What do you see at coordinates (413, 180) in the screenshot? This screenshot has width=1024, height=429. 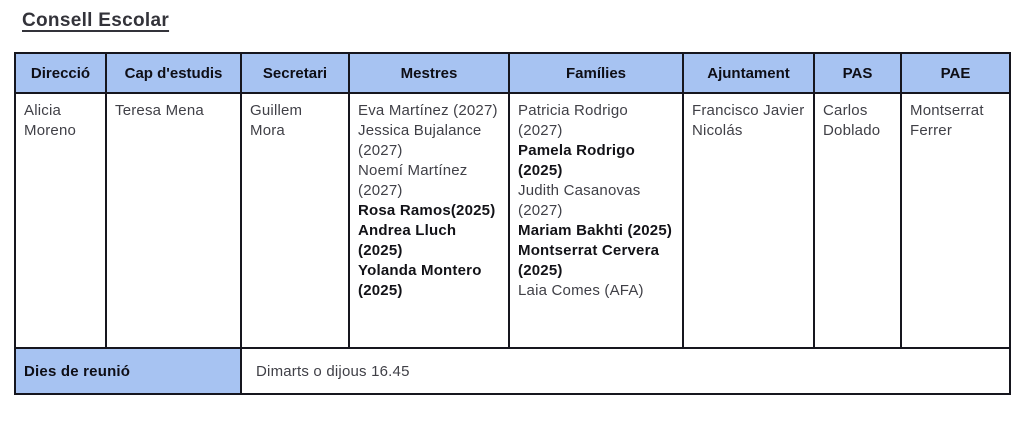 I see `member-entry: Noemí Martínez (2027)` at bounding box center [413, 180].